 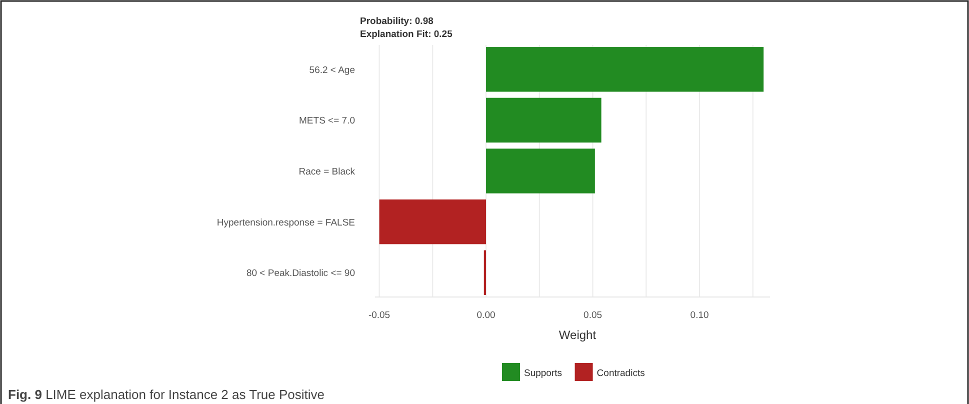 What do you see at coordinates (407, 34) in the screenshot?
I see `chart-subtitle: Explanation Fit: 0.25` at bounding box center [407, 34].